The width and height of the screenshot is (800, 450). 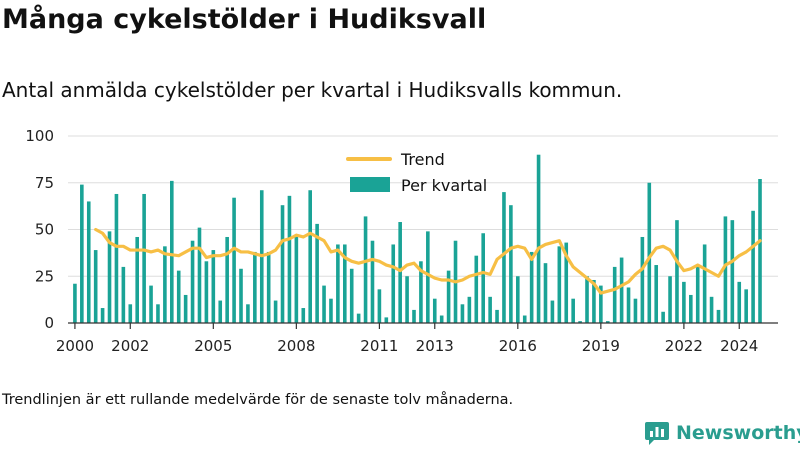 What do you see at coordinates (739, 346) in the screenshot?
I see `x-tick-label: 2024` at bounding box center [739, 346].